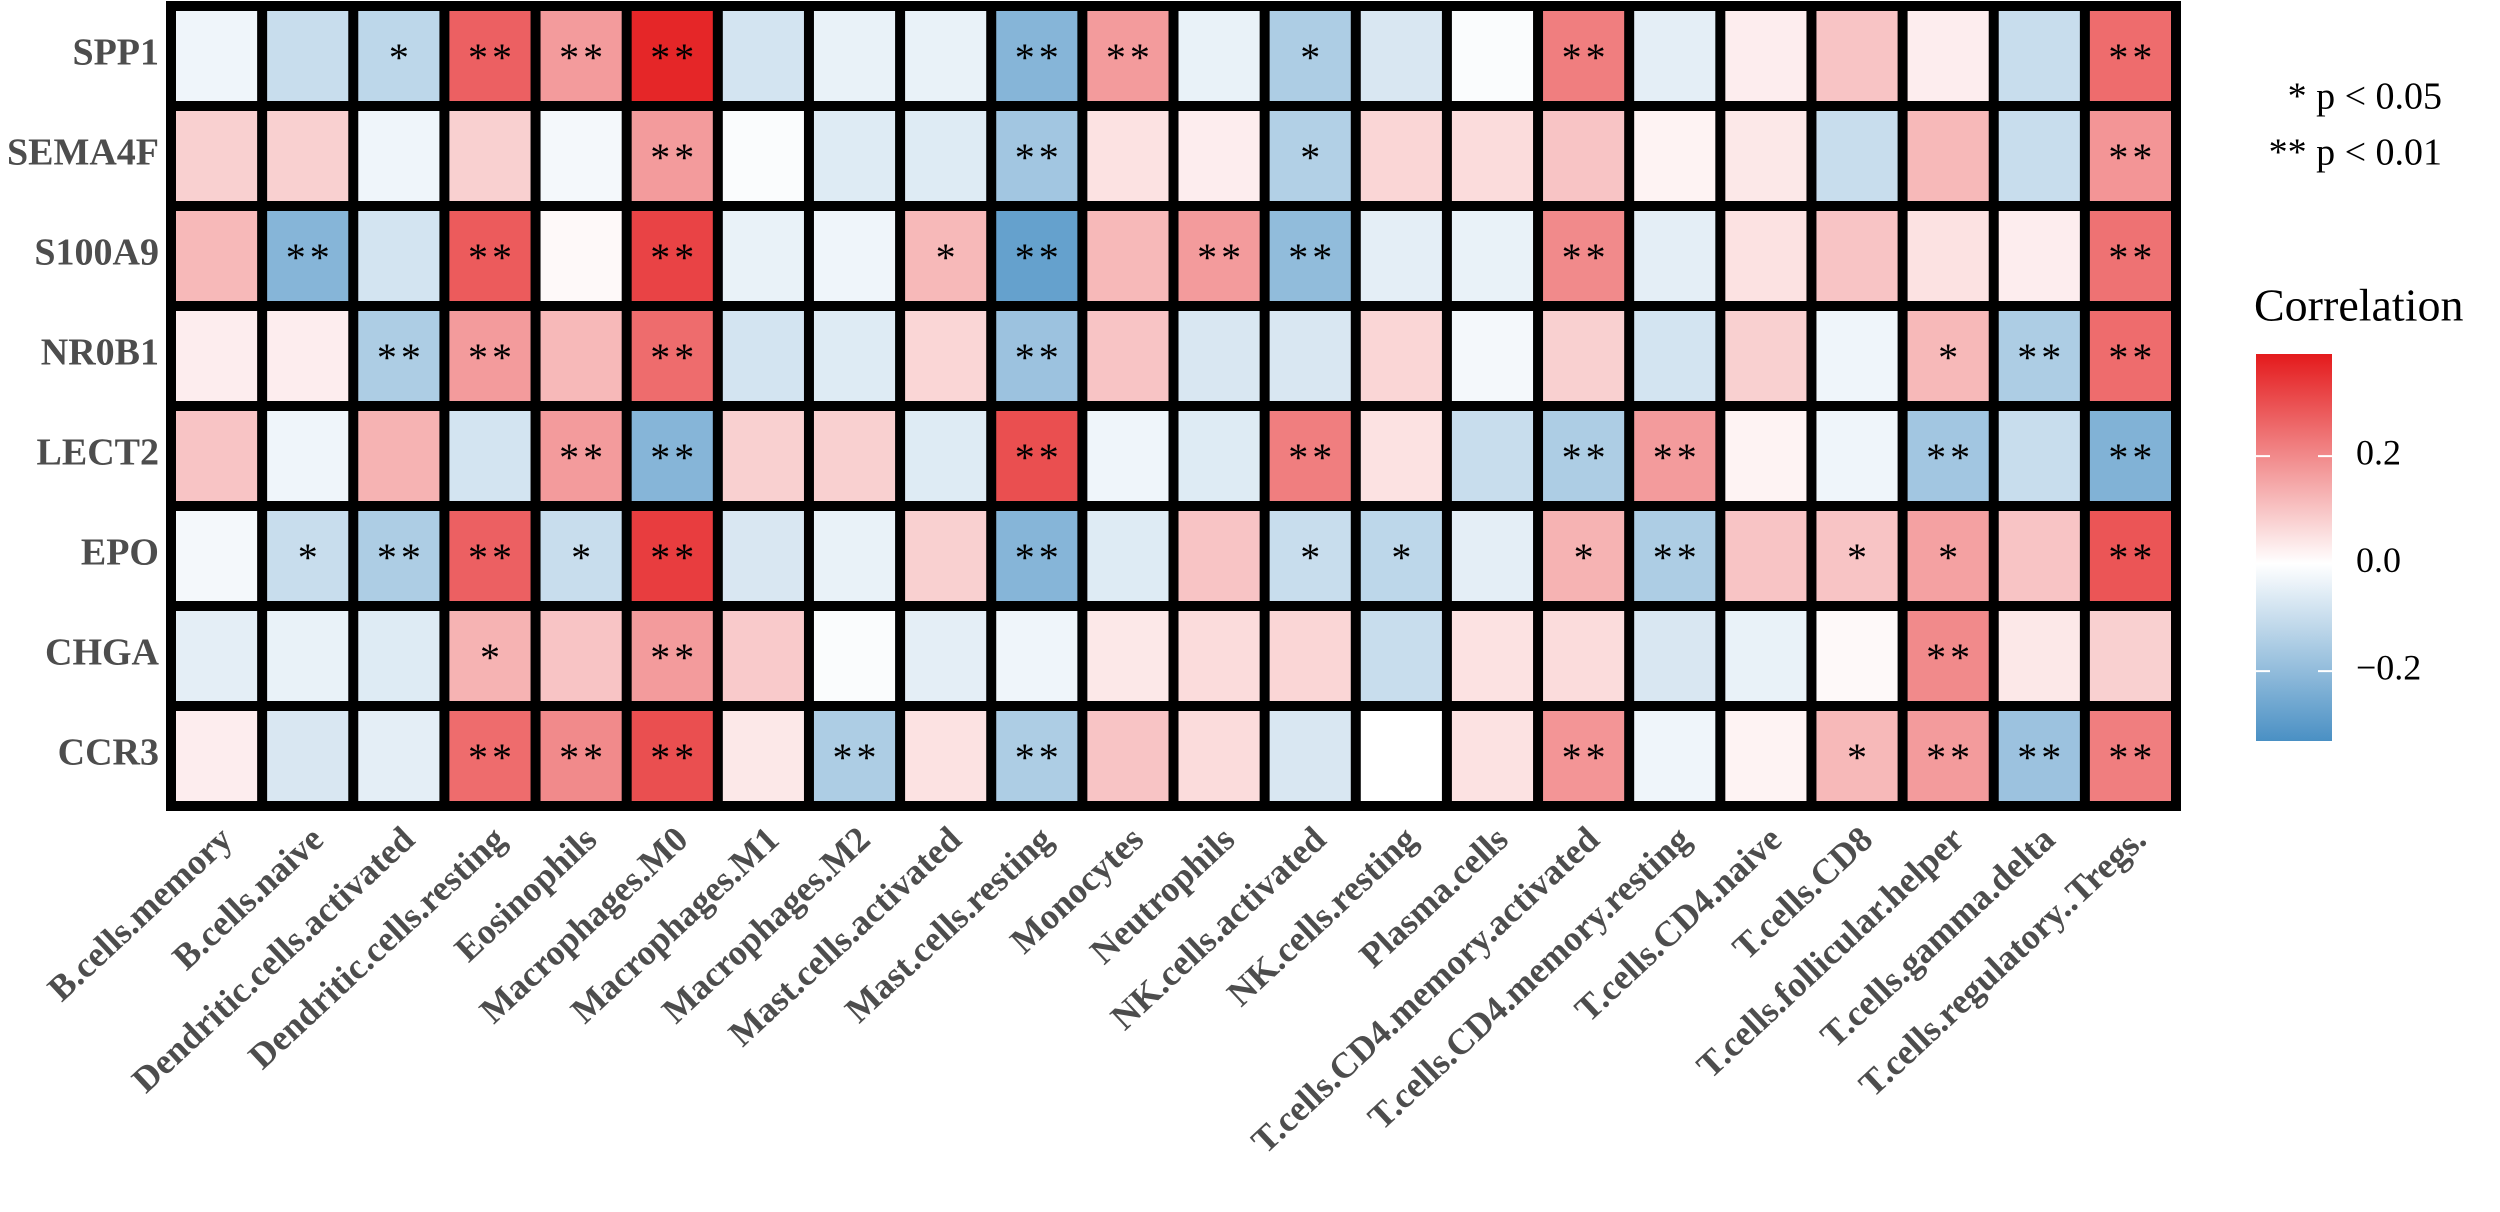 Image resolution: width=2500 pixels, height=1212 pixels. I want to click on significance-note: * p < 0.05, so click(2365, 97).